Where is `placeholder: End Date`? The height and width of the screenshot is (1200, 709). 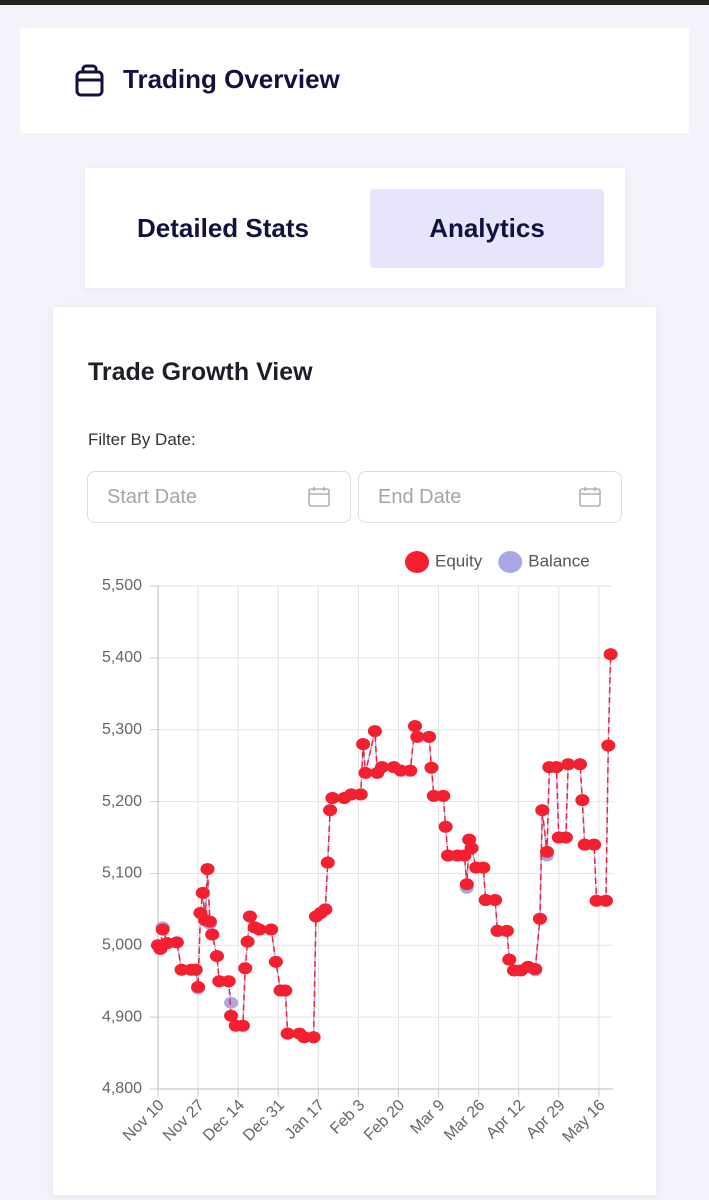 placeholder: End Date is located at coordinates (420, 497).